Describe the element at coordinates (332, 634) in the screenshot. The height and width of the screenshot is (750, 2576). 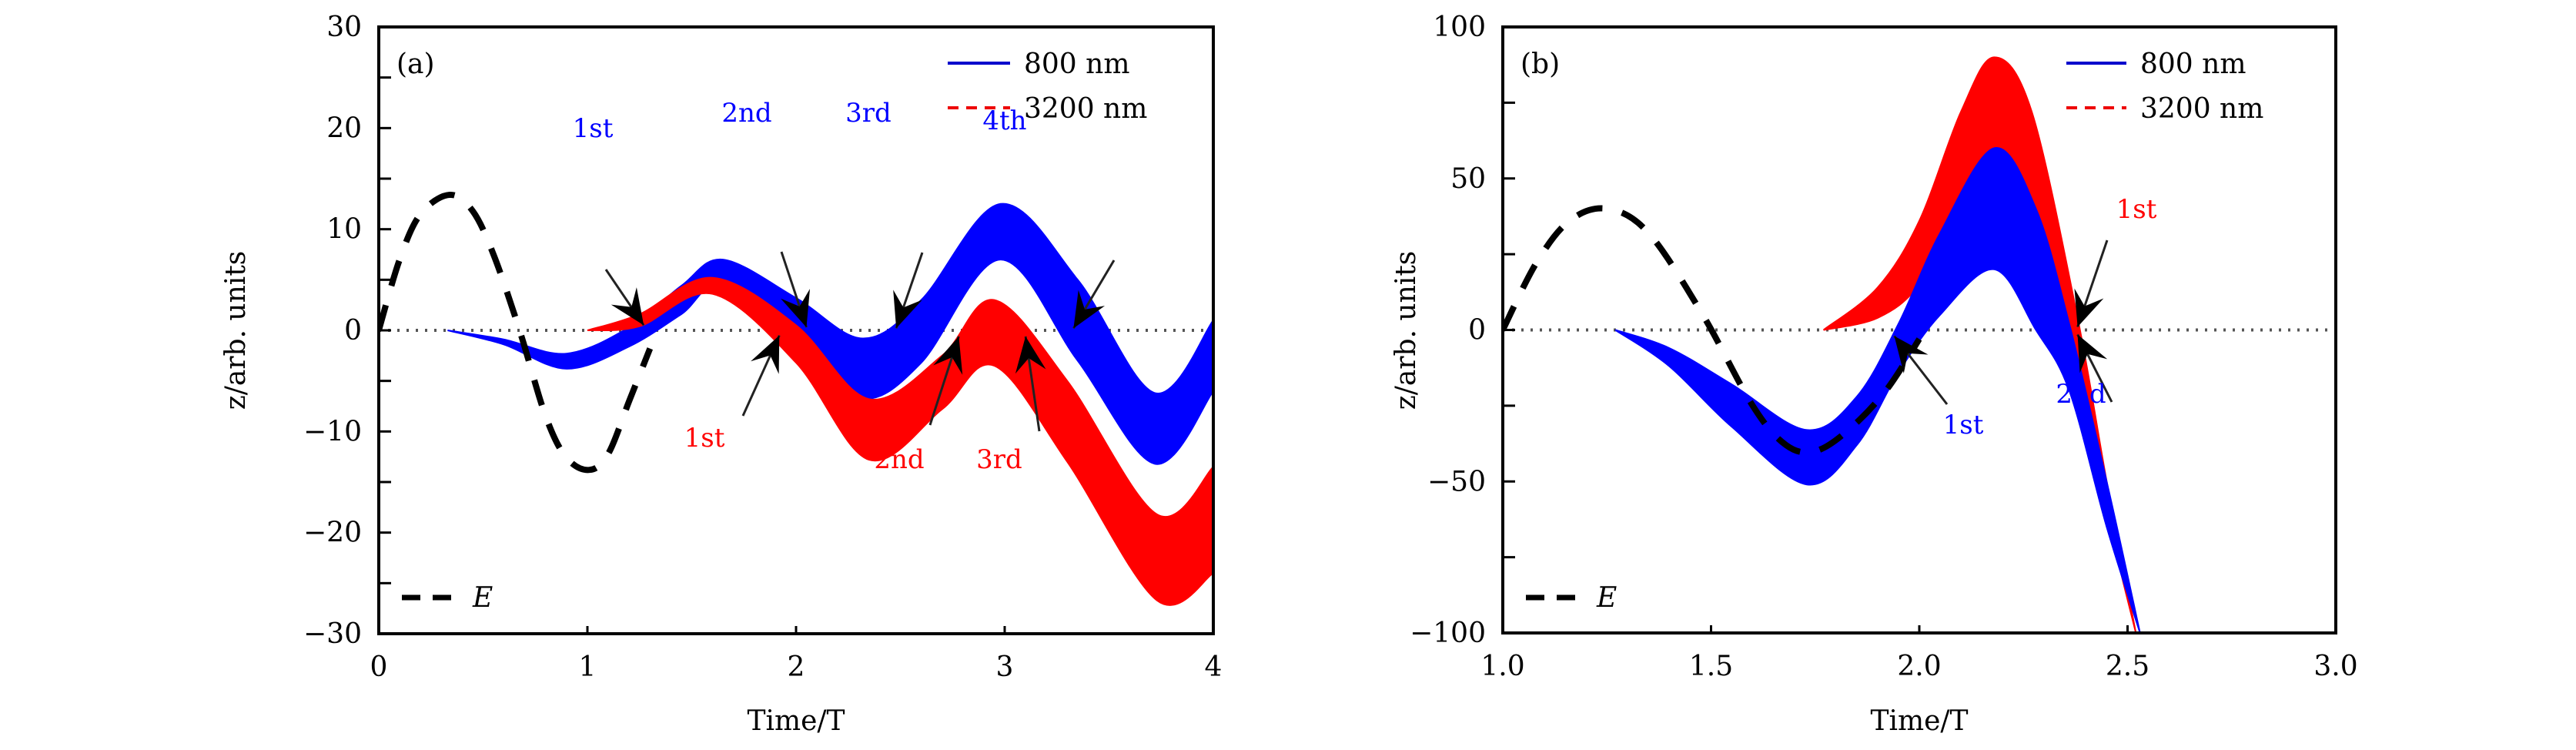
I see `y-tick-label: −30` at that location.